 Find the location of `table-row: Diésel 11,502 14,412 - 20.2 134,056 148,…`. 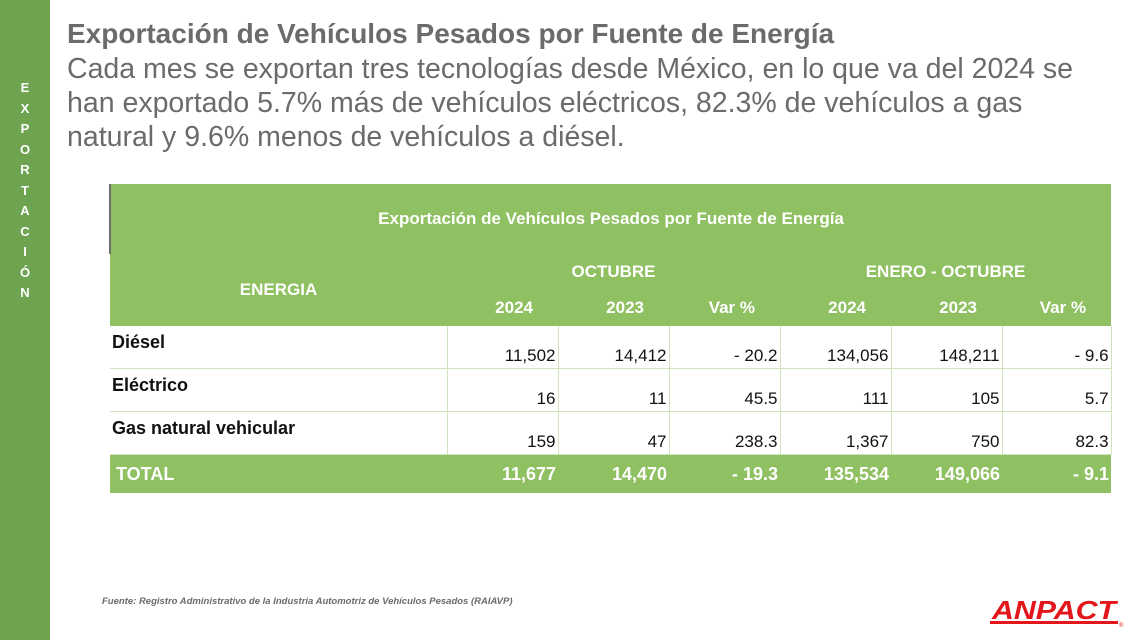

table-row: Diésel 11,502 14,412 - 20.2 134,056 148,… is located at coordinates (611, 347).